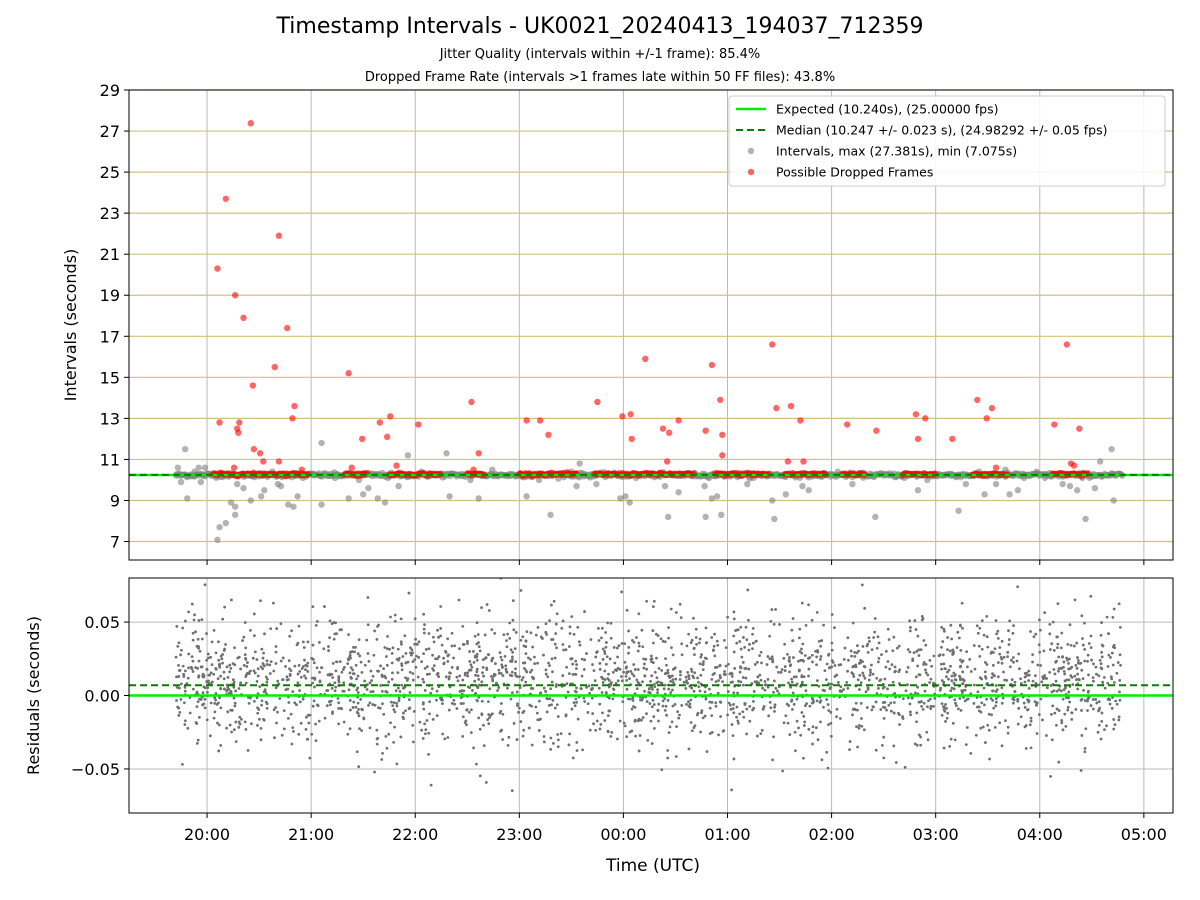 This screenshot has width=1200, height=900. What do you see at coordinates (110, 131) in the screenshot?
I see `y-tick-label: 27` at bounding box center [110, 131].